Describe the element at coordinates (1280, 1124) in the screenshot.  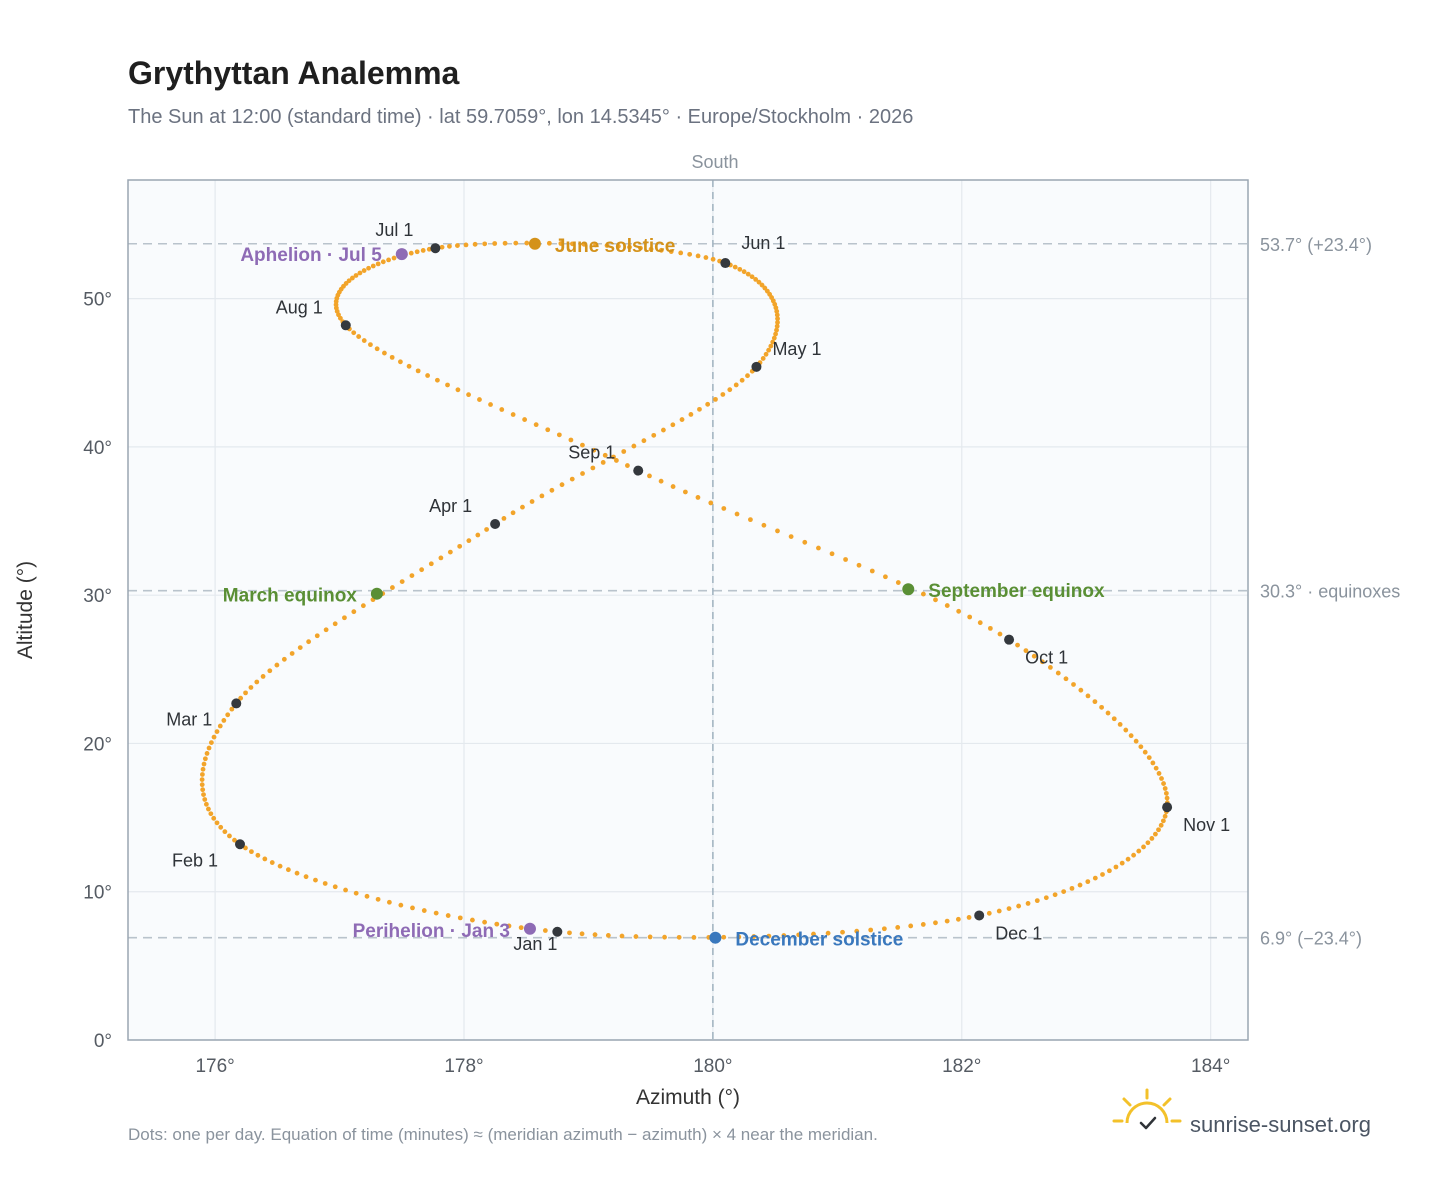
I see `brand-name: sunrise-sunset.org` at that location.